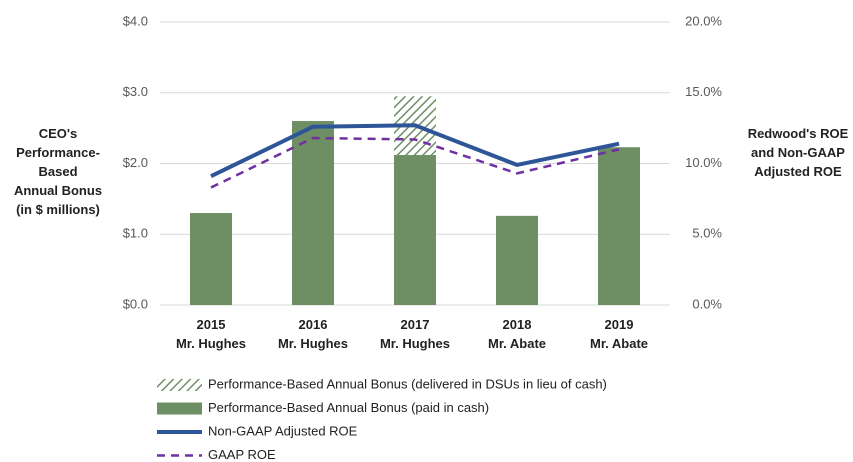 Image resolution: width=853 pixels, height=462 pixels. I want to click on y2-axis-title-line: Redwood's ROE, so click(798, 133).